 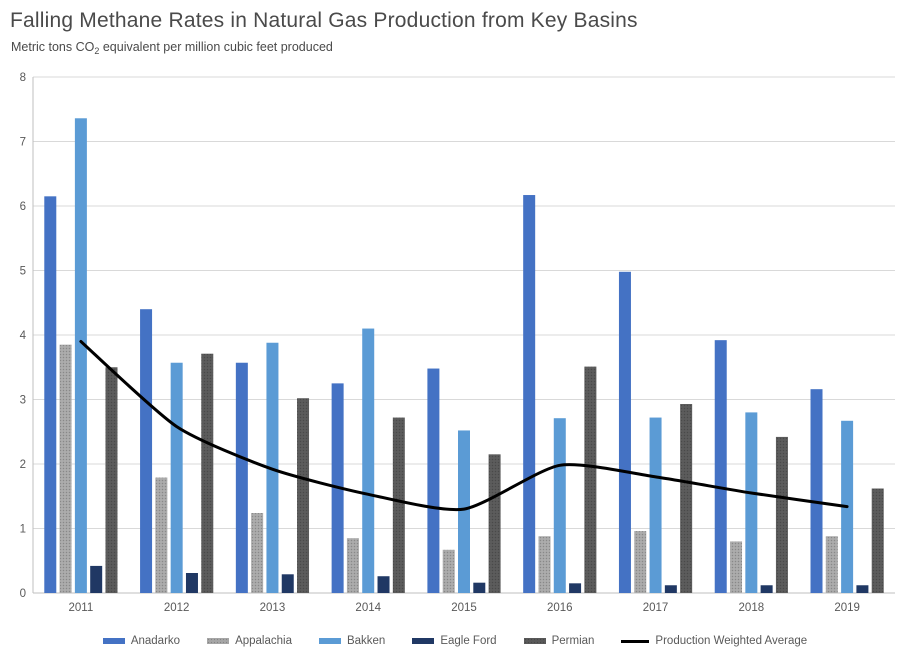 What do you see at coordinates (751, 502) in the screenshot?
I see `bar-bakken-2018` at bounding box center [751, 502].